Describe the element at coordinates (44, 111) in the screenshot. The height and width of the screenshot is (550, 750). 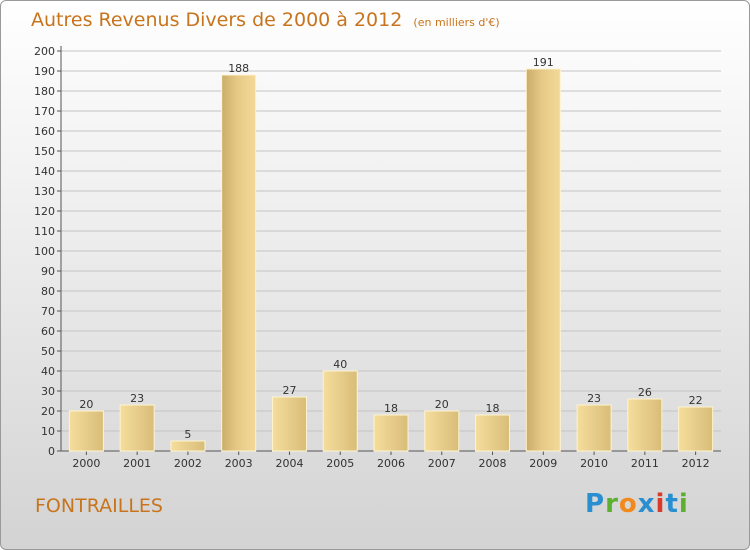
I see `y-tick-label: 170` at that location.